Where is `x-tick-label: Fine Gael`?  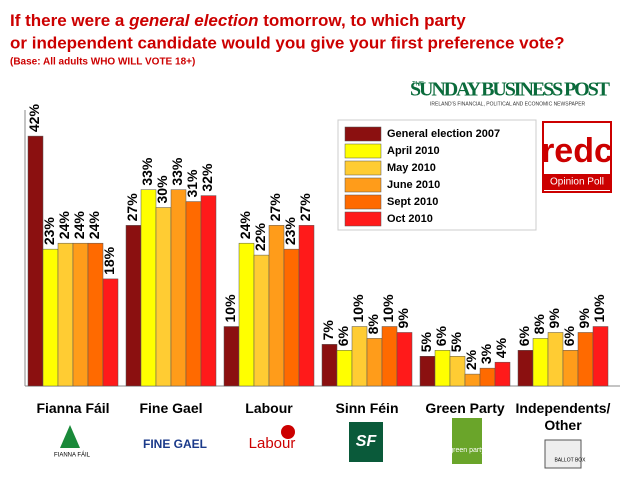 x-tick-label: Fine Gael is located at coordinates (171, 408).